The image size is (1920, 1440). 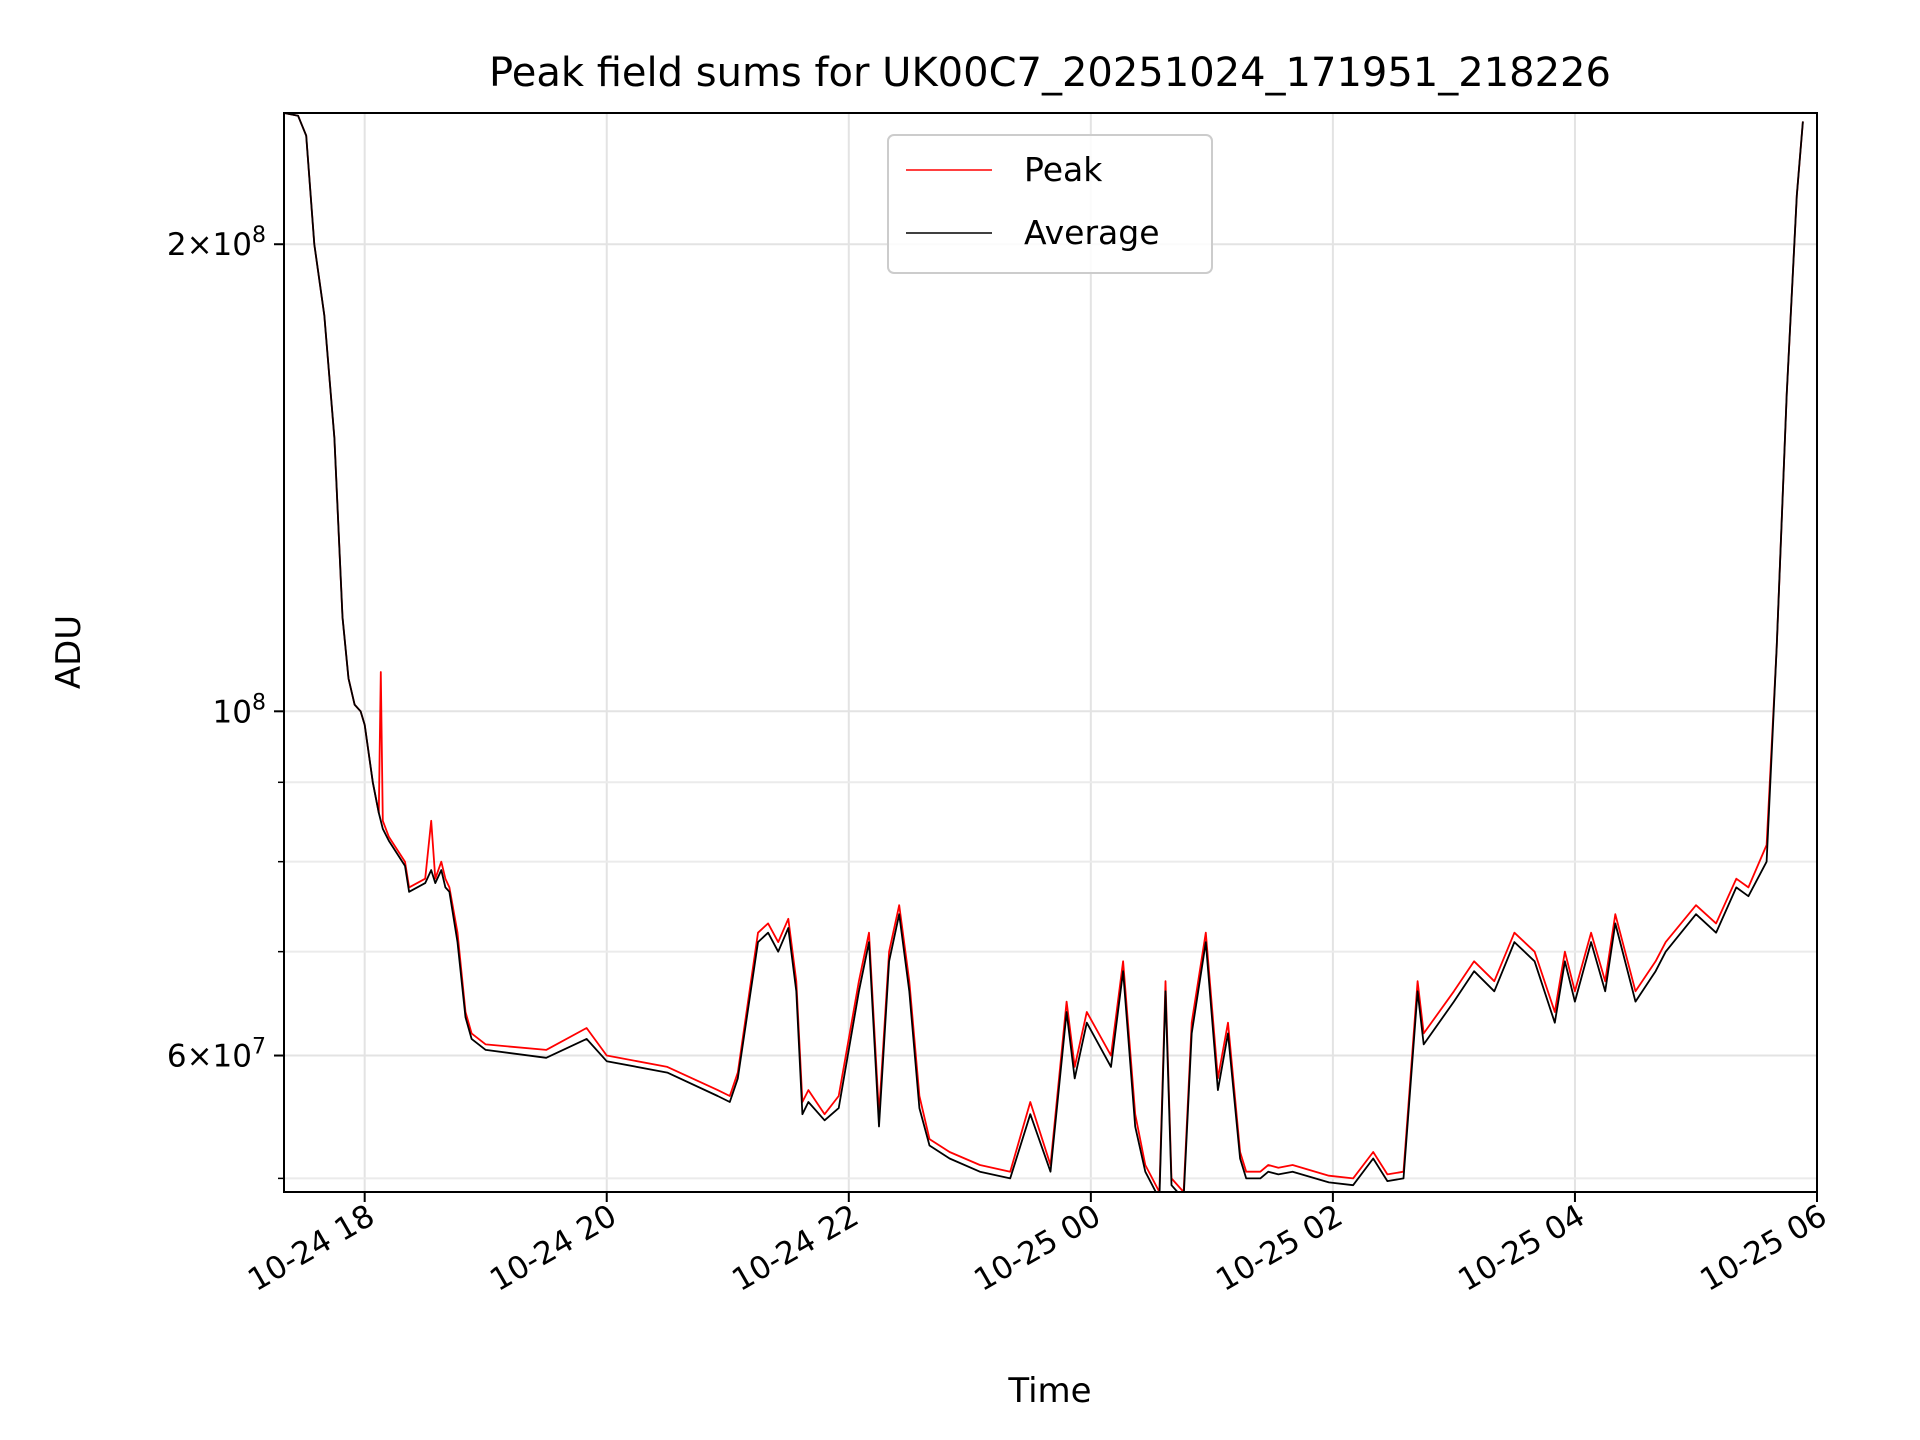 I want to click on y-tick-label: 108, so click(x=239, y=710).